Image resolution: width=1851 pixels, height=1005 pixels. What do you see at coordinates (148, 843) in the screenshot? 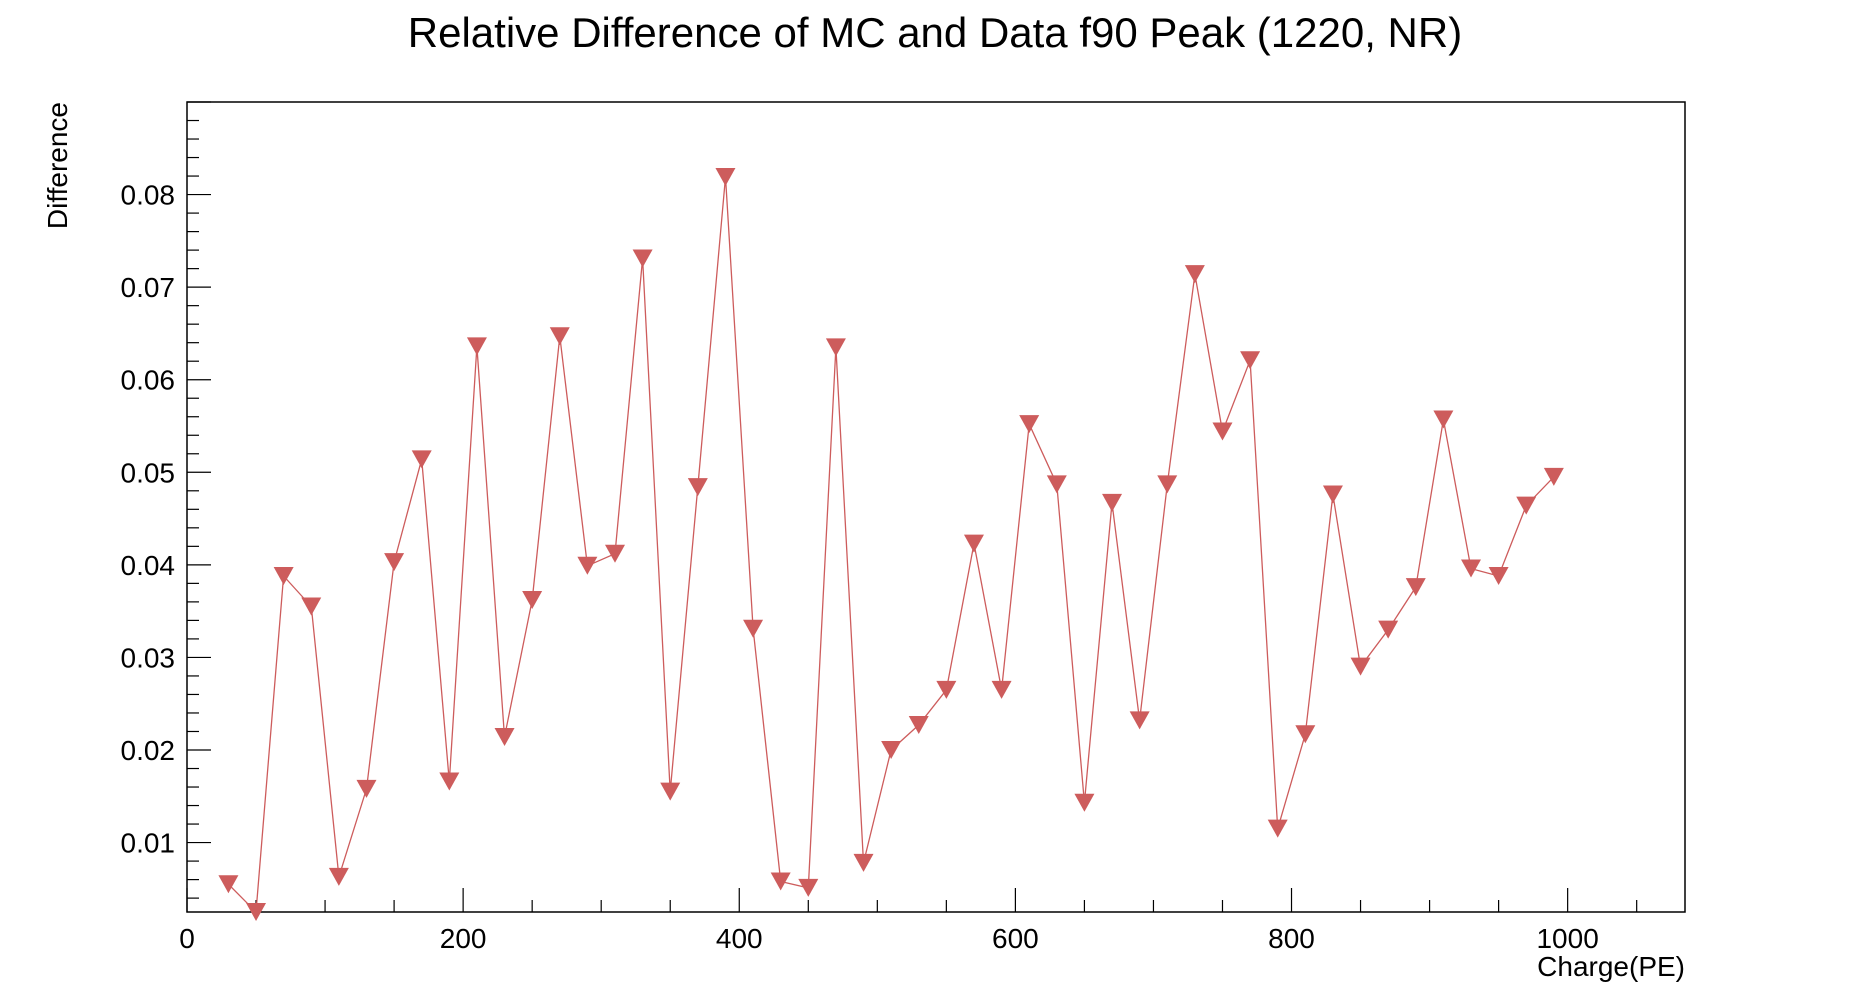
I see `y-tick-label: 0.01` at bounding box center [148, 843].